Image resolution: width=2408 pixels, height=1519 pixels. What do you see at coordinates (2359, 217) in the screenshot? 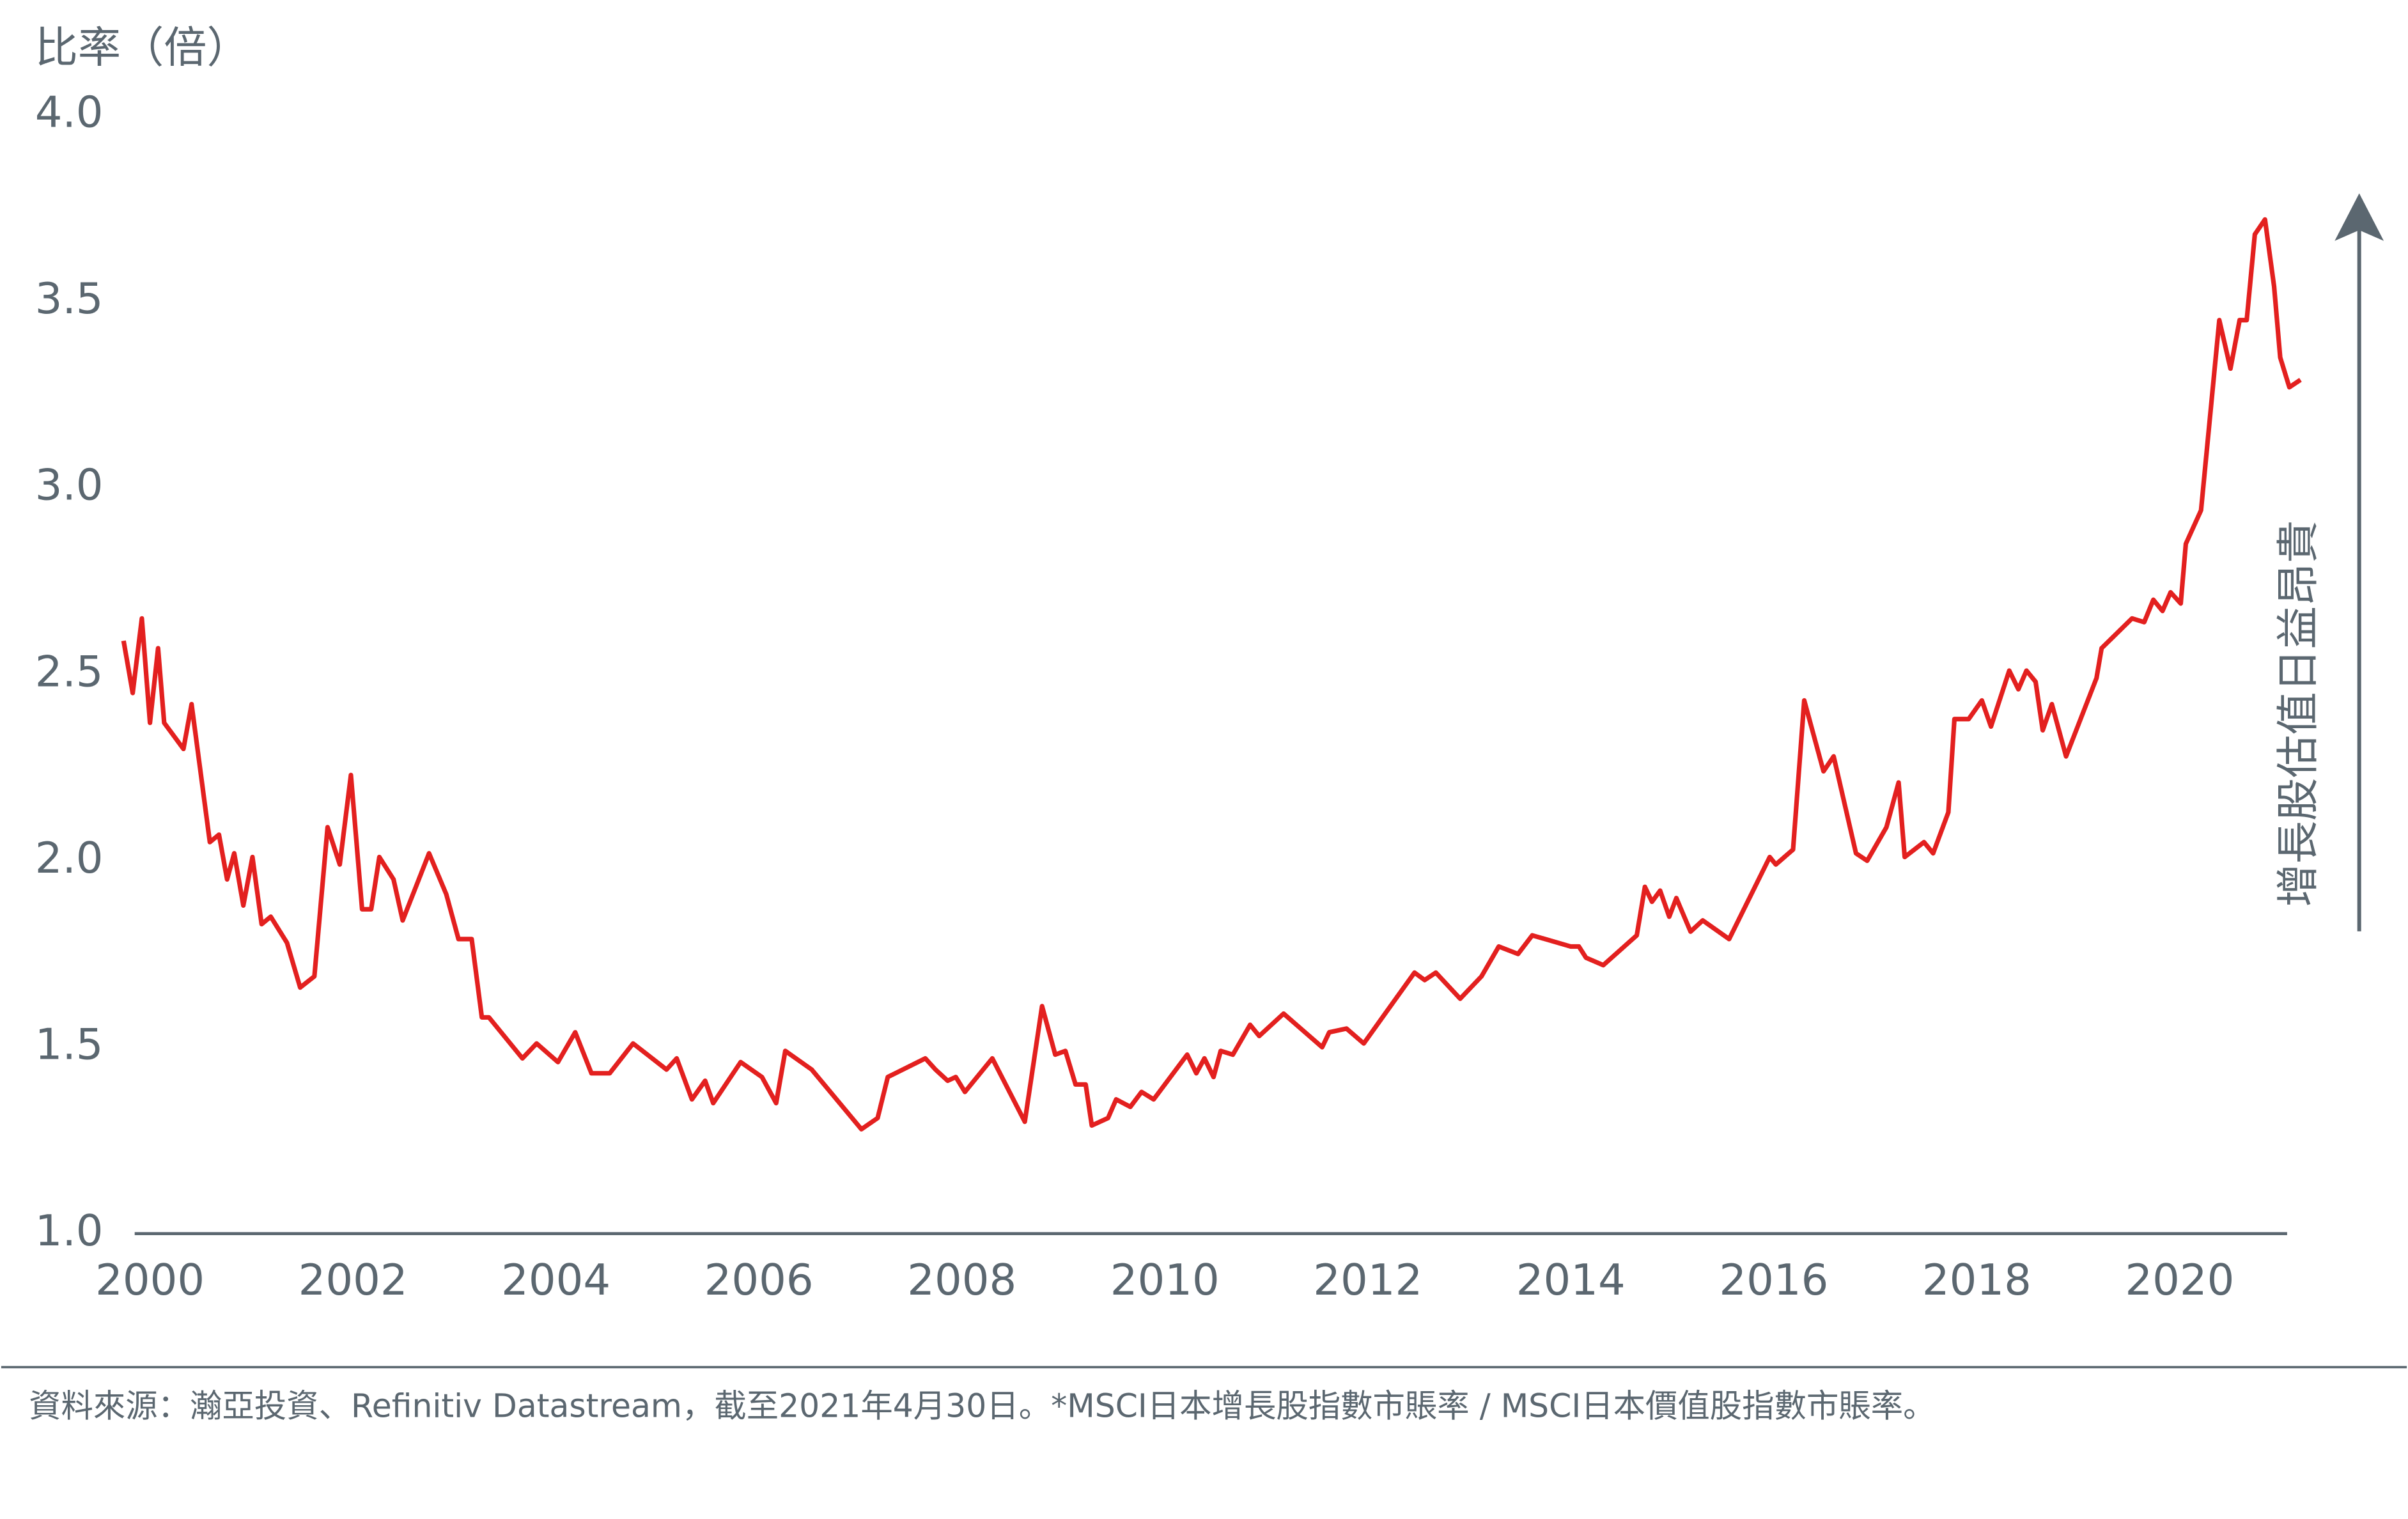
I see `arrow-head` at bounding box center [2359, 217].